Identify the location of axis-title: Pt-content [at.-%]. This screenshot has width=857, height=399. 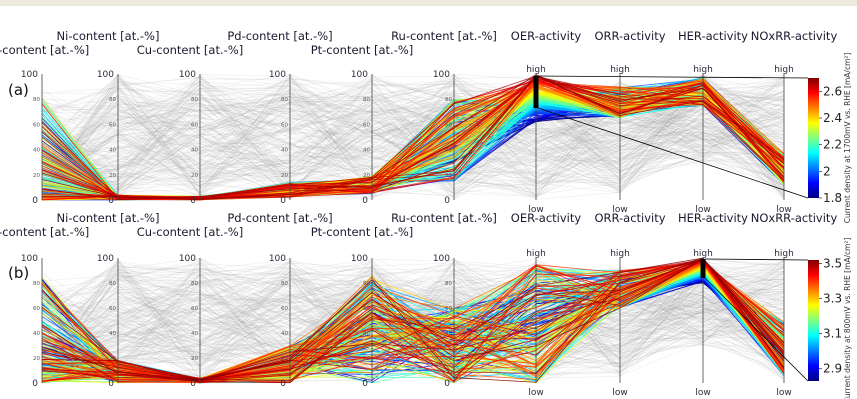
(362, 50).